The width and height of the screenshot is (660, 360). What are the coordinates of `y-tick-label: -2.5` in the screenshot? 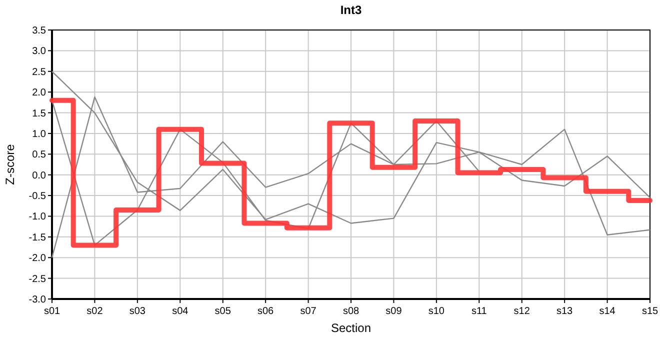 It's located at (37, 279).